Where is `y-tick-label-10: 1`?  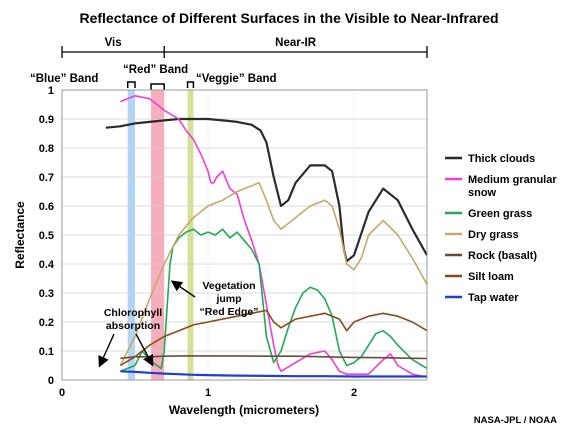
y-tick-label-10: 1 is located at coordinates (51, 91).